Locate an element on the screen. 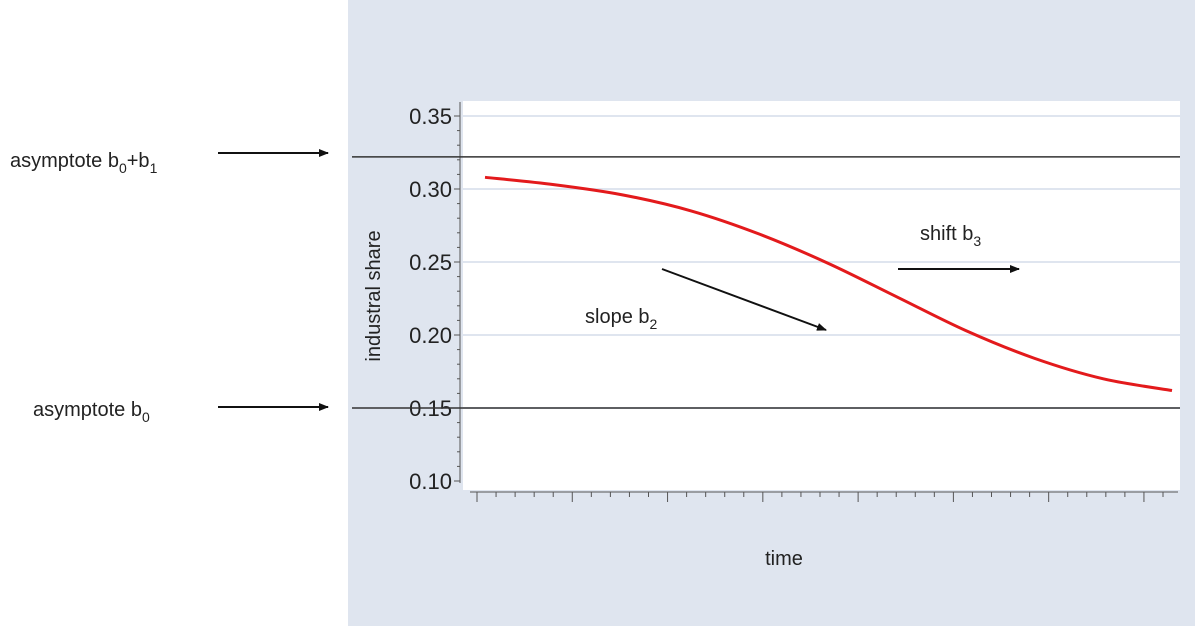 The height and width of the screenshot is (626, 1195). y-tick-label: 0.30 is located at coordinates (430, 189).